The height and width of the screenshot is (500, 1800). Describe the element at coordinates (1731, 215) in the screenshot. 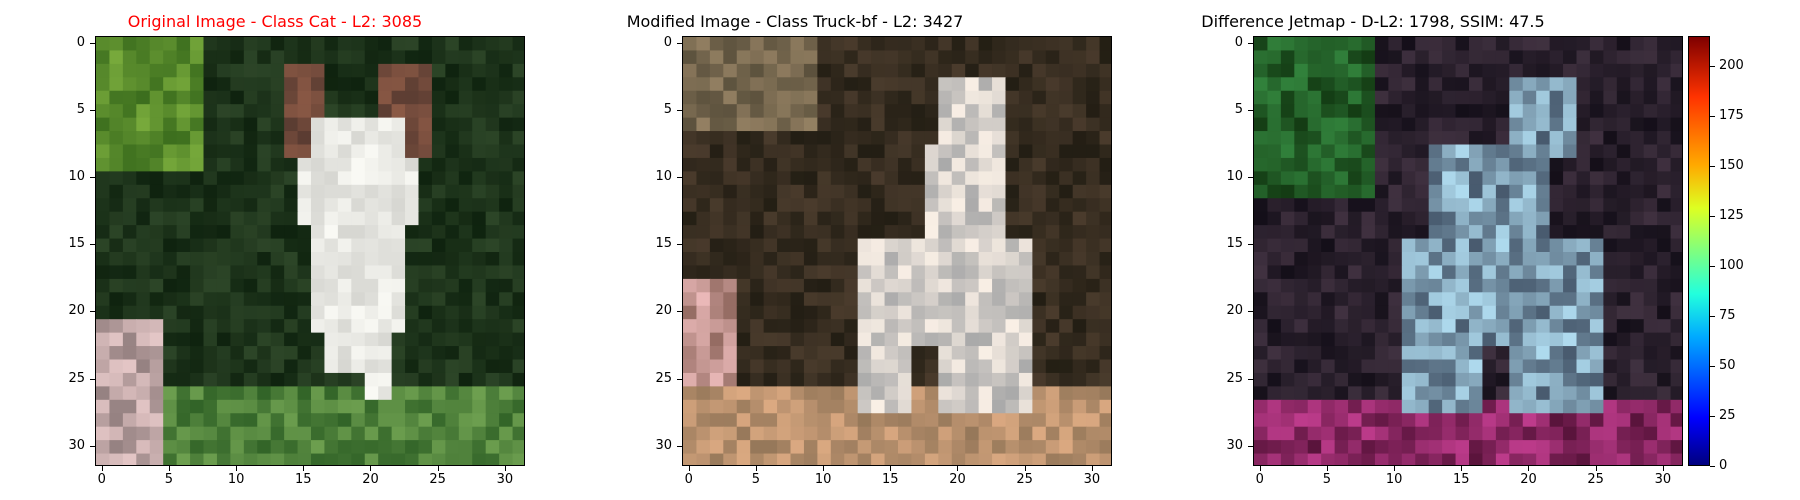

I see `colorbar-tick-label: 125` at that location.